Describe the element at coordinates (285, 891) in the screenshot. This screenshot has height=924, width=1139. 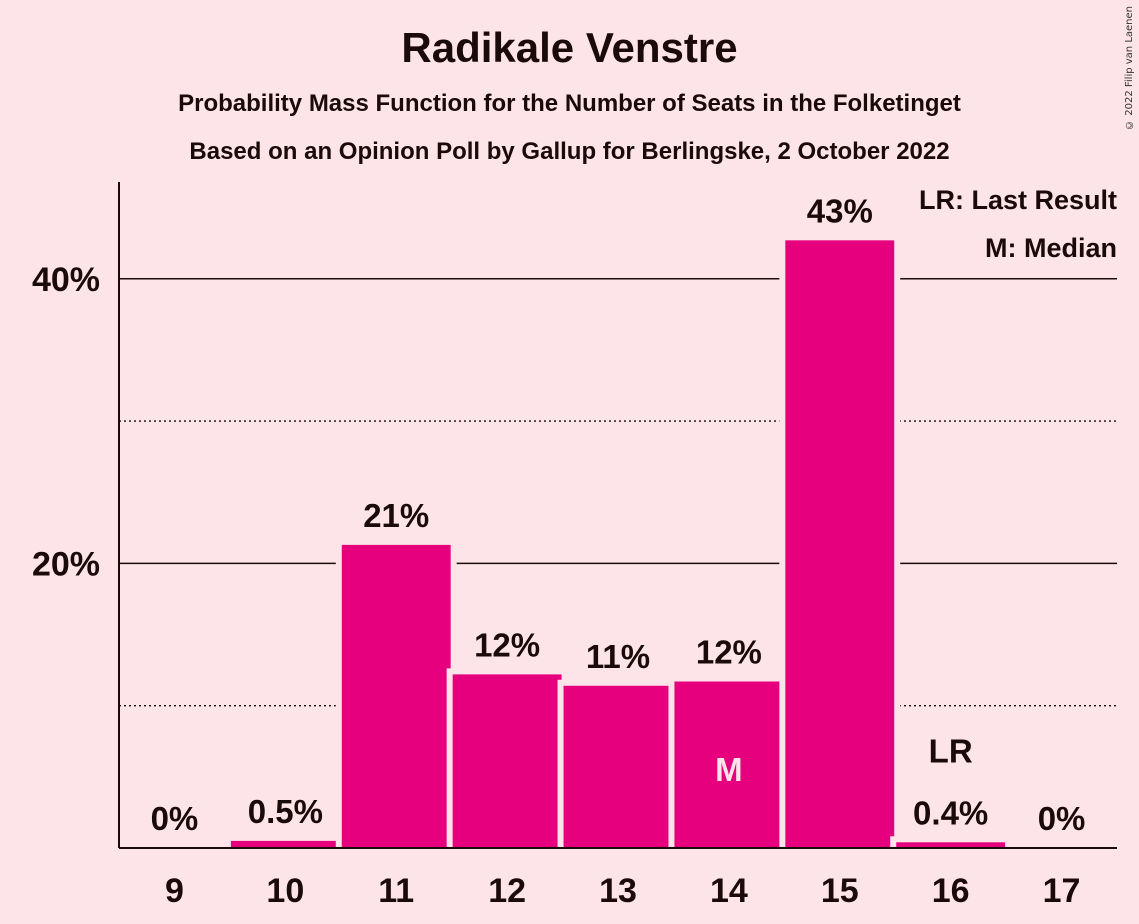
I see `x-tick-label: 10` at that location.